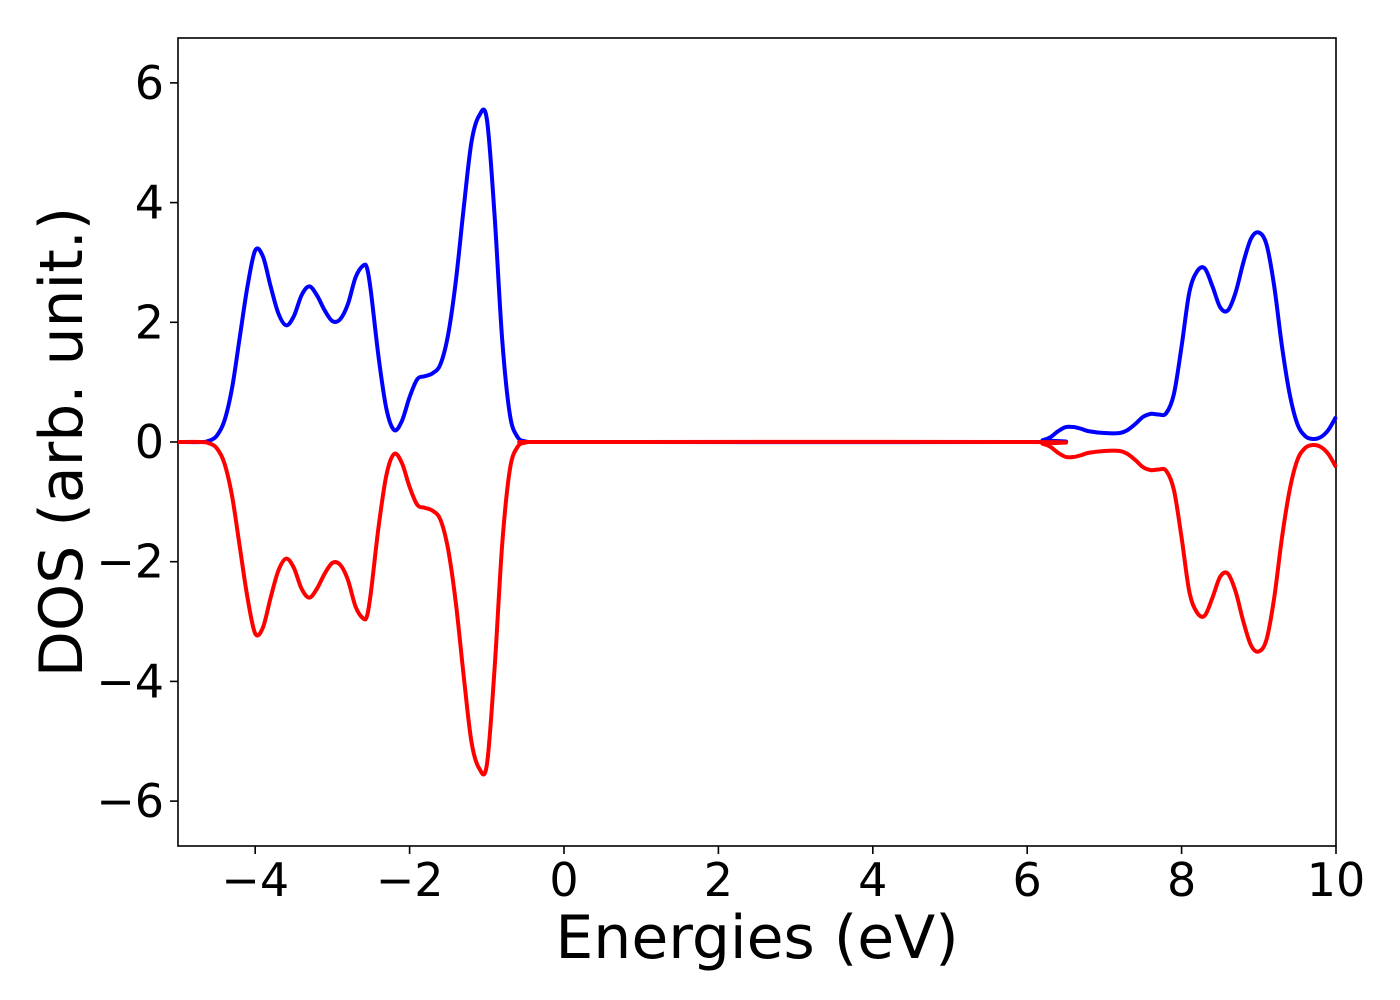 The height and width of the screenshot is (1000, 1400). Describe the element at coordinates (62, 442) in the screenshot. I see `y-axis-label: DOS (arb. unit.)` at that location.